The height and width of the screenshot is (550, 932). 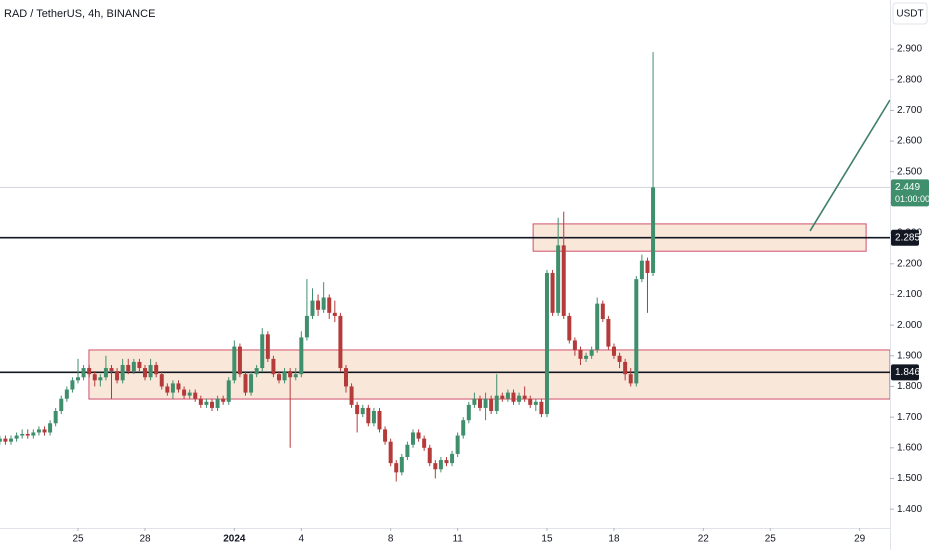 I want to click on x-tick-label: 4, so click(x=302, y=539).